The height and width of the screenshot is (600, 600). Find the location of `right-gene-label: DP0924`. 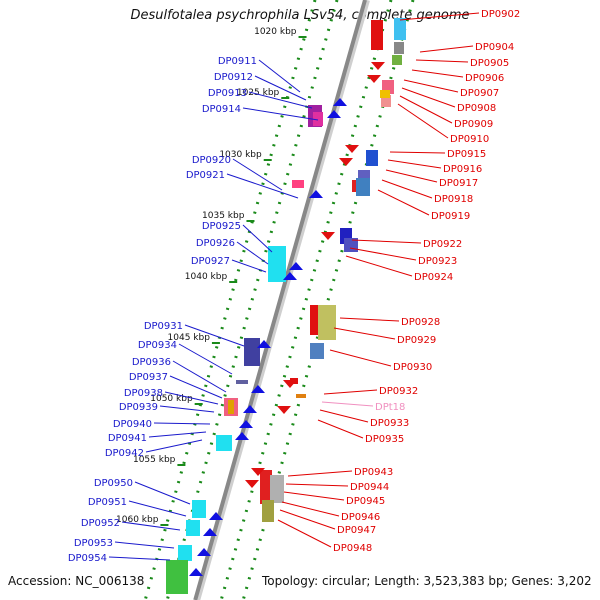

right-gene-label: DP0924 is located at coordinates (433, 277).